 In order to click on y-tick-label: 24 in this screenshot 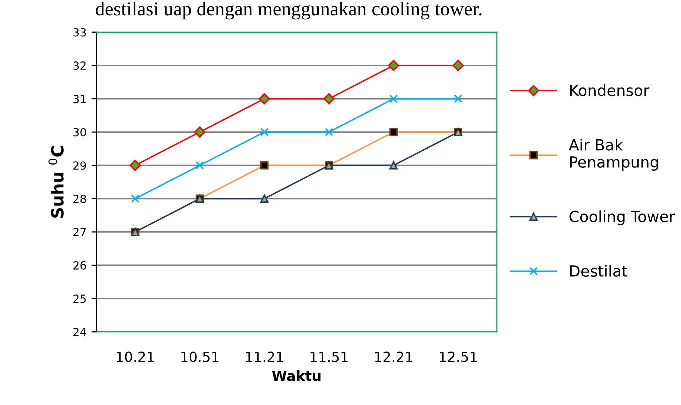, I will do `click(80, 332)`.